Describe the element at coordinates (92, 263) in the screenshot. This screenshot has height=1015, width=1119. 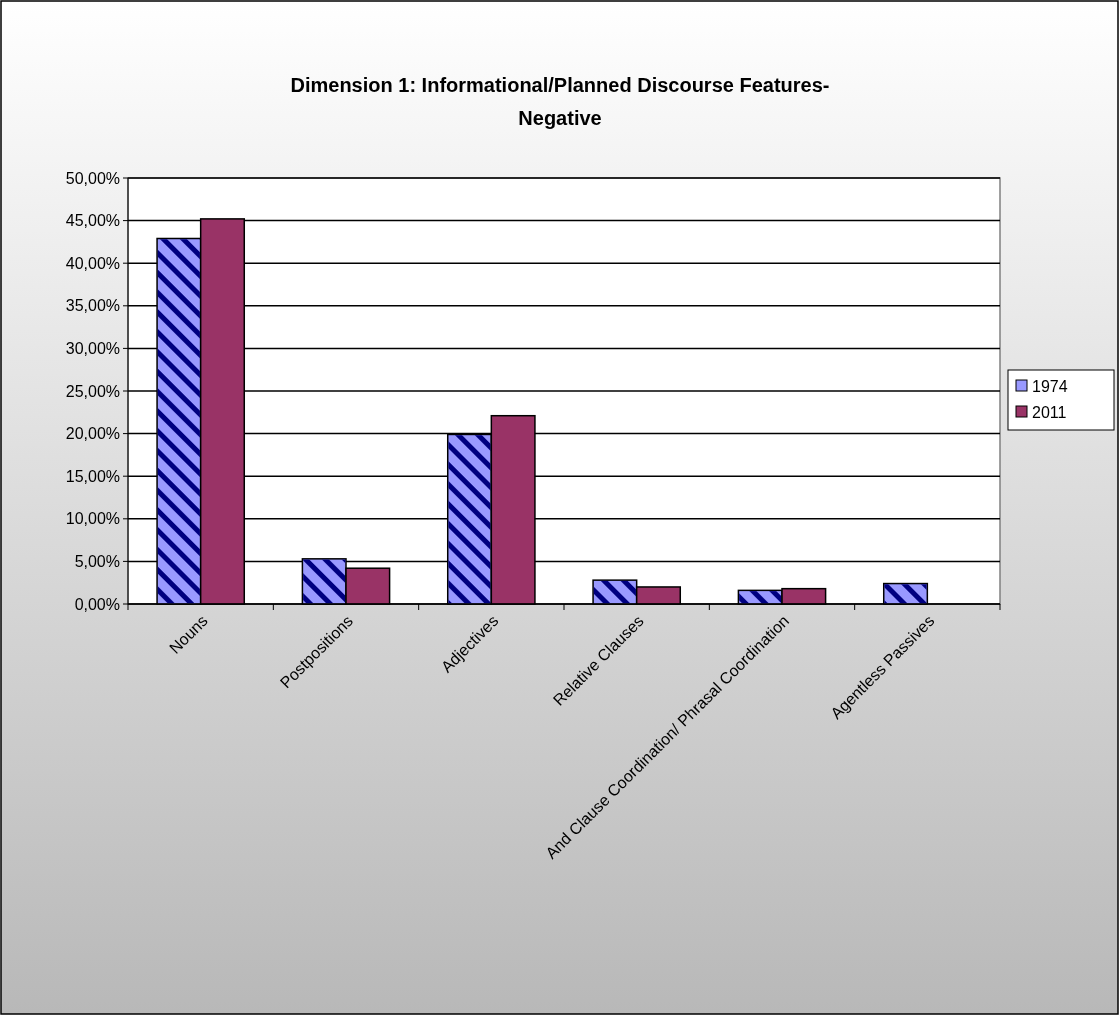
I see `y-tick-label: 40,00%` at that location.